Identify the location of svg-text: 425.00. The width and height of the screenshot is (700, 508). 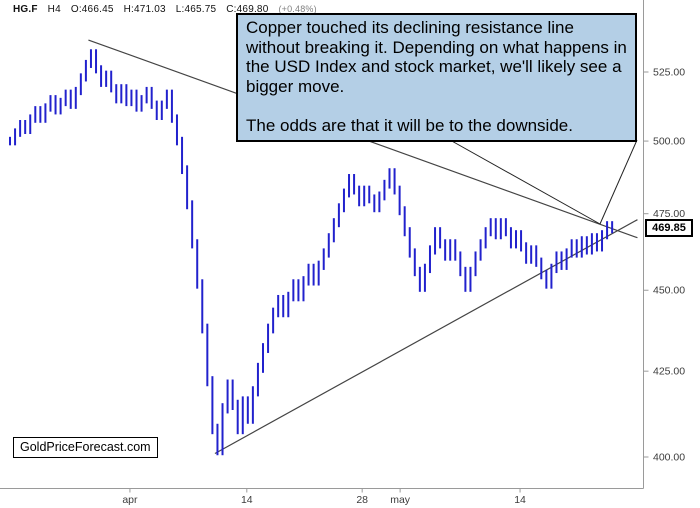
(669, 372).